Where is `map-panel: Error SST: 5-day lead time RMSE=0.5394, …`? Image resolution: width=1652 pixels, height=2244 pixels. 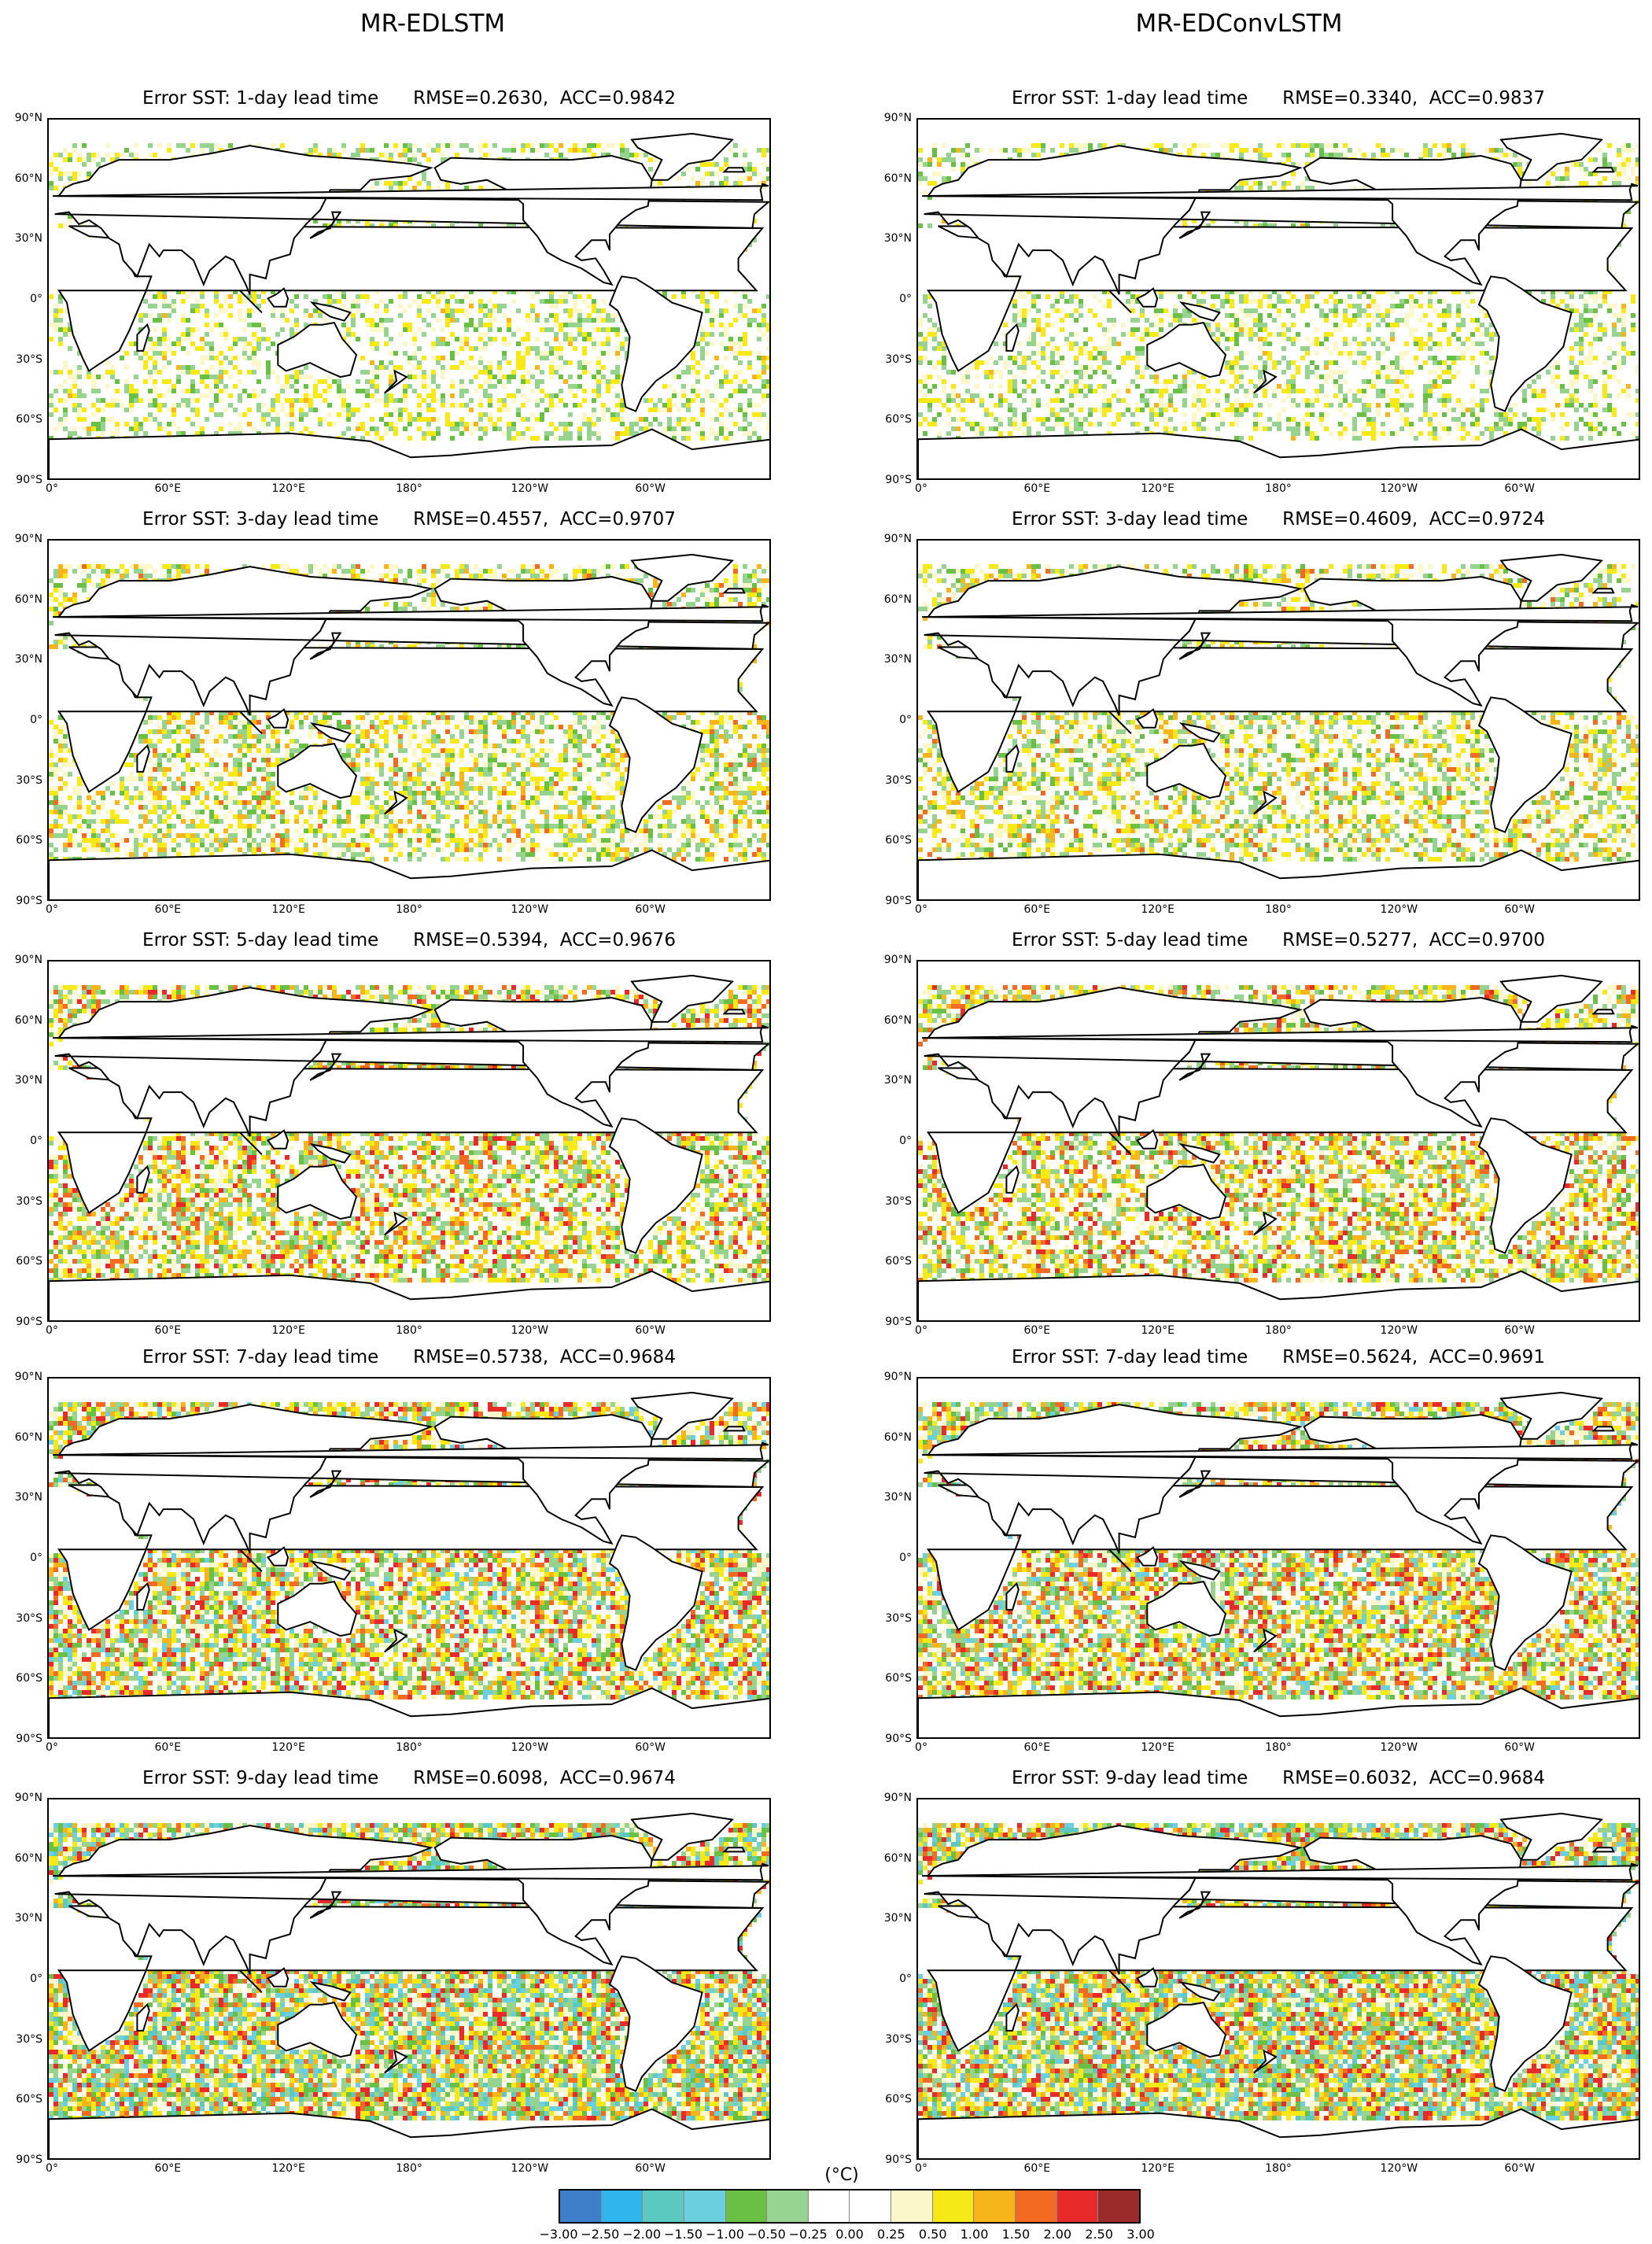 map-panel: Error SST: 5-day lead time RMSE=0.5394, … is located at coordinates (464, 1109).